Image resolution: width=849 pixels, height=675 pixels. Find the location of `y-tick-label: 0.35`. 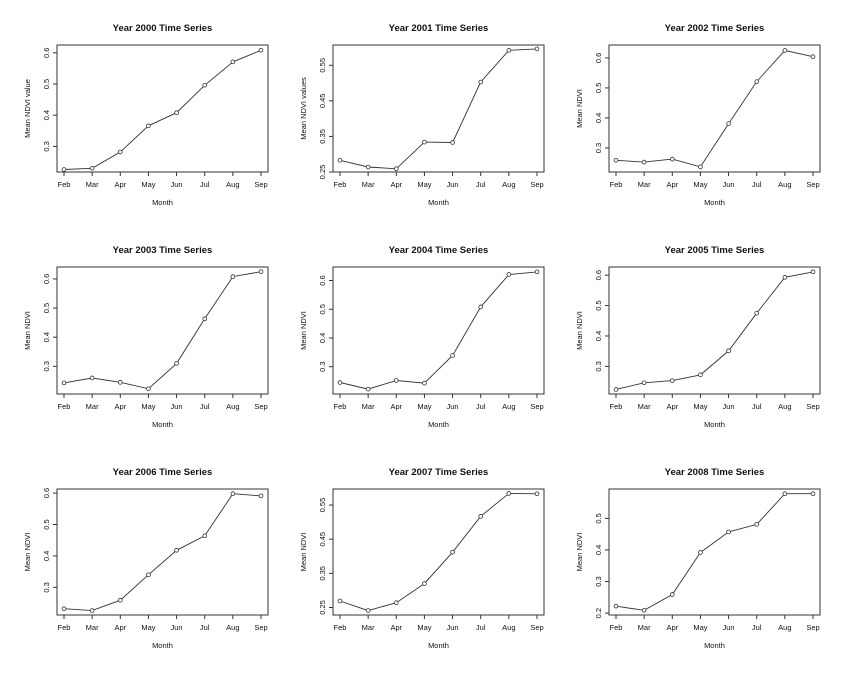

y-tick-label: 0.35 is located at coordinates (322, 573).